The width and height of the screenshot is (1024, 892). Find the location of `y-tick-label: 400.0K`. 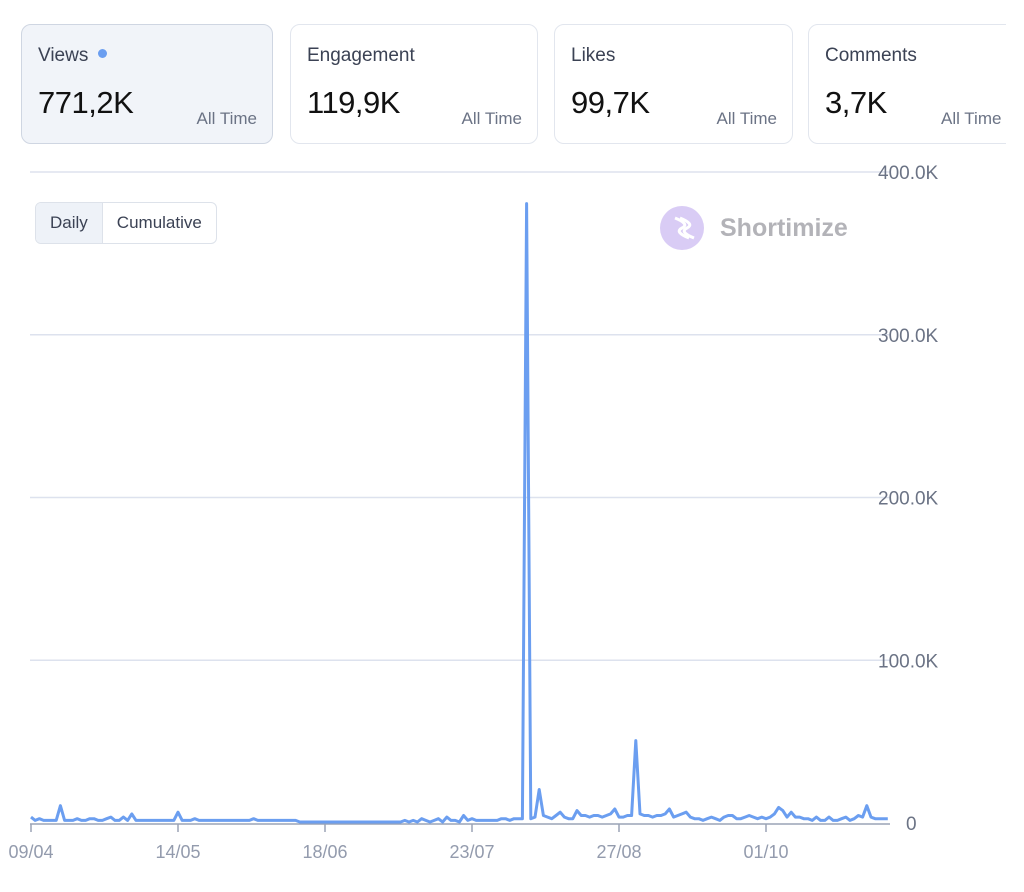

y-tick-label: 400.0K is located at coordinates (908, 173).